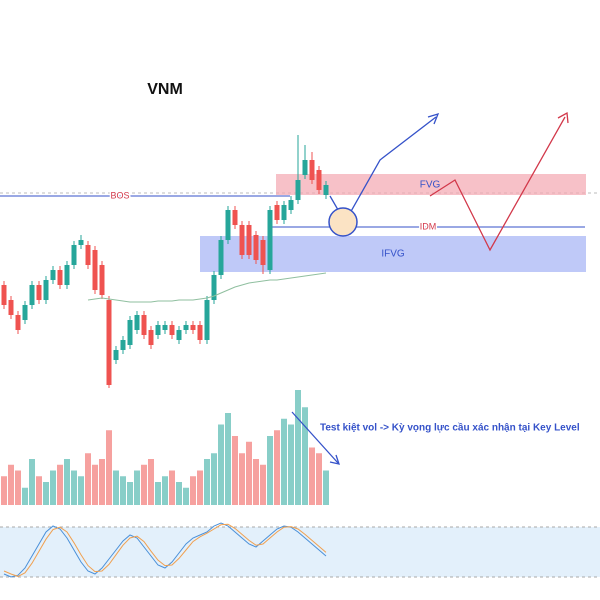 The width and height of the screenshot is (600, 600). I want to click on projection-up, so click(383, 170).